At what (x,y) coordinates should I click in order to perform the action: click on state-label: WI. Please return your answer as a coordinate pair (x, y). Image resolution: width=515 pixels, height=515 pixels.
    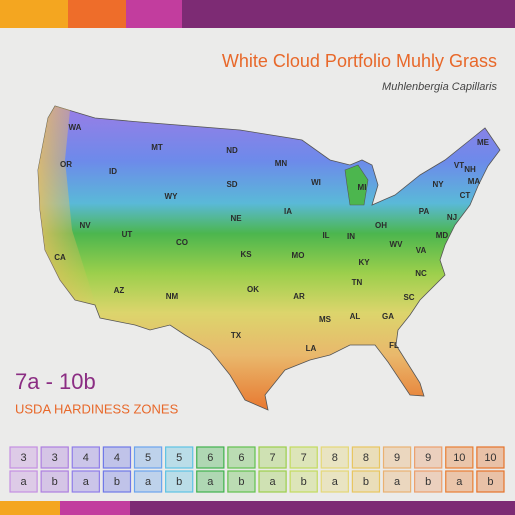
    Looking at the image, I should click on (316, 182).